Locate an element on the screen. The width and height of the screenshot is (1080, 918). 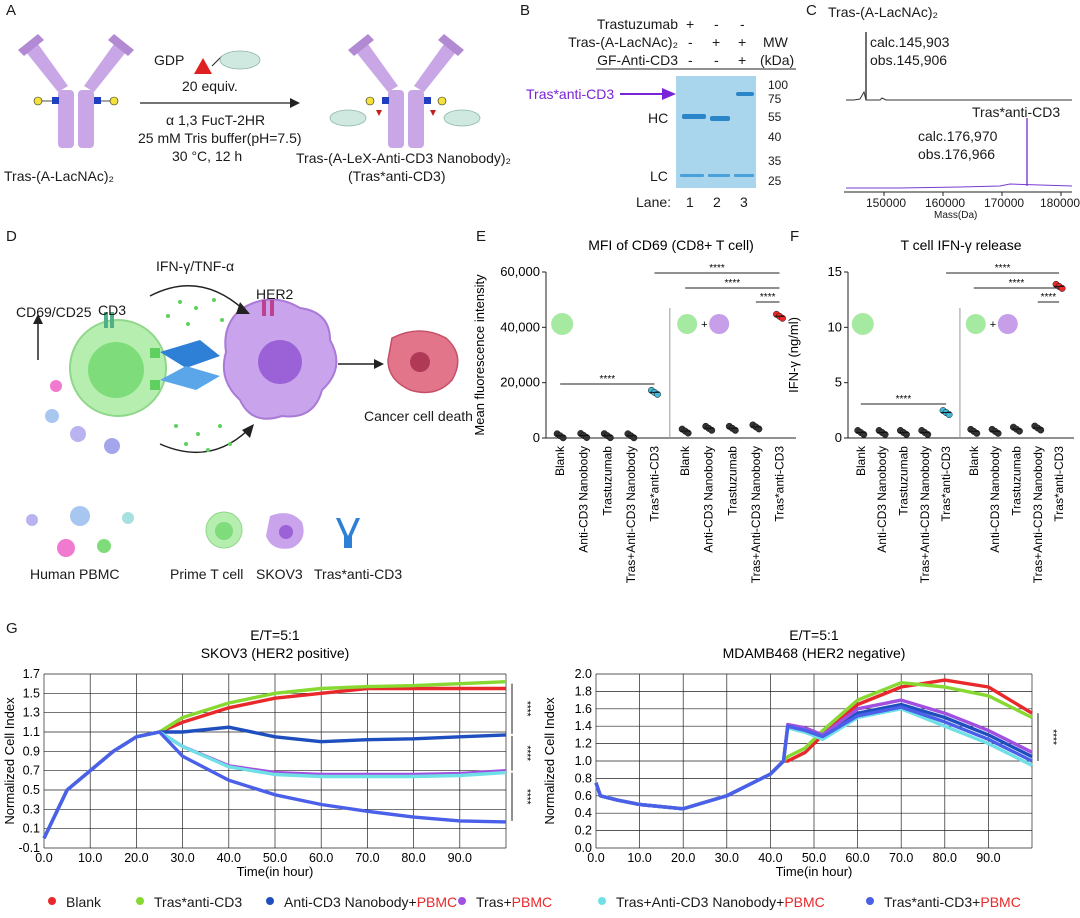
y-tick-label: 10 is located at coordinates (835, 326).